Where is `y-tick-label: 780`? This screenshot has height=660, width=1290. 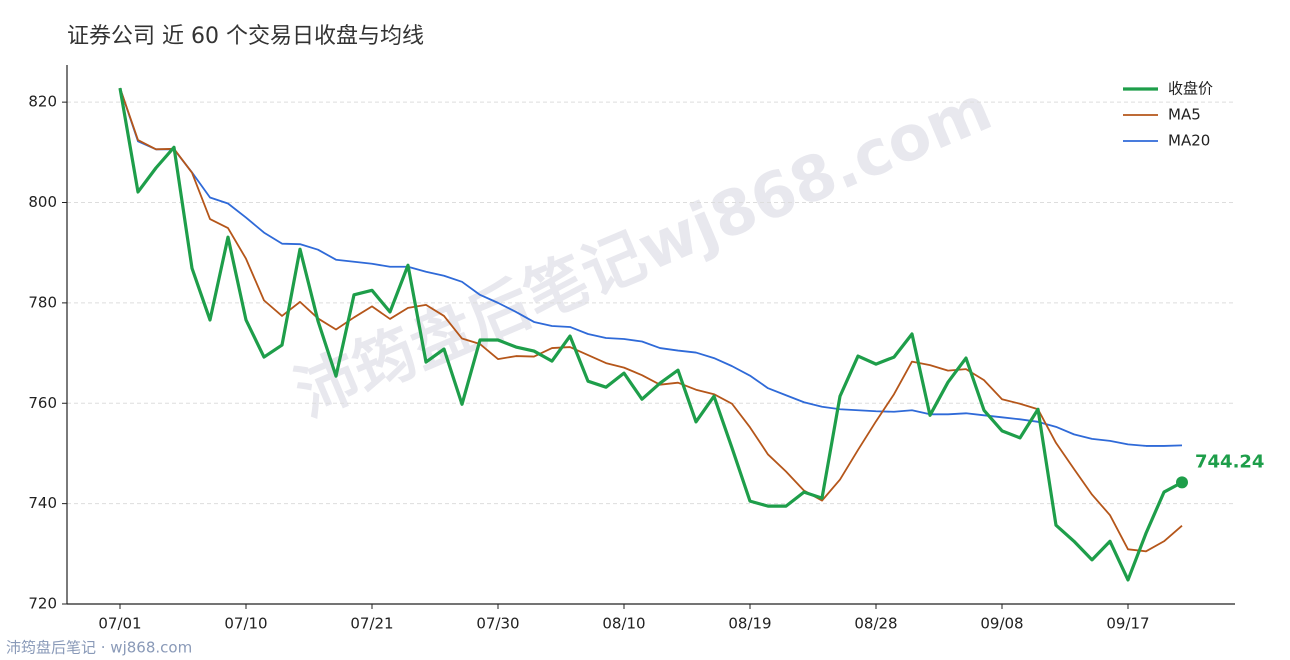 y-tick-label: 780 is located at coordinates (42, 302).